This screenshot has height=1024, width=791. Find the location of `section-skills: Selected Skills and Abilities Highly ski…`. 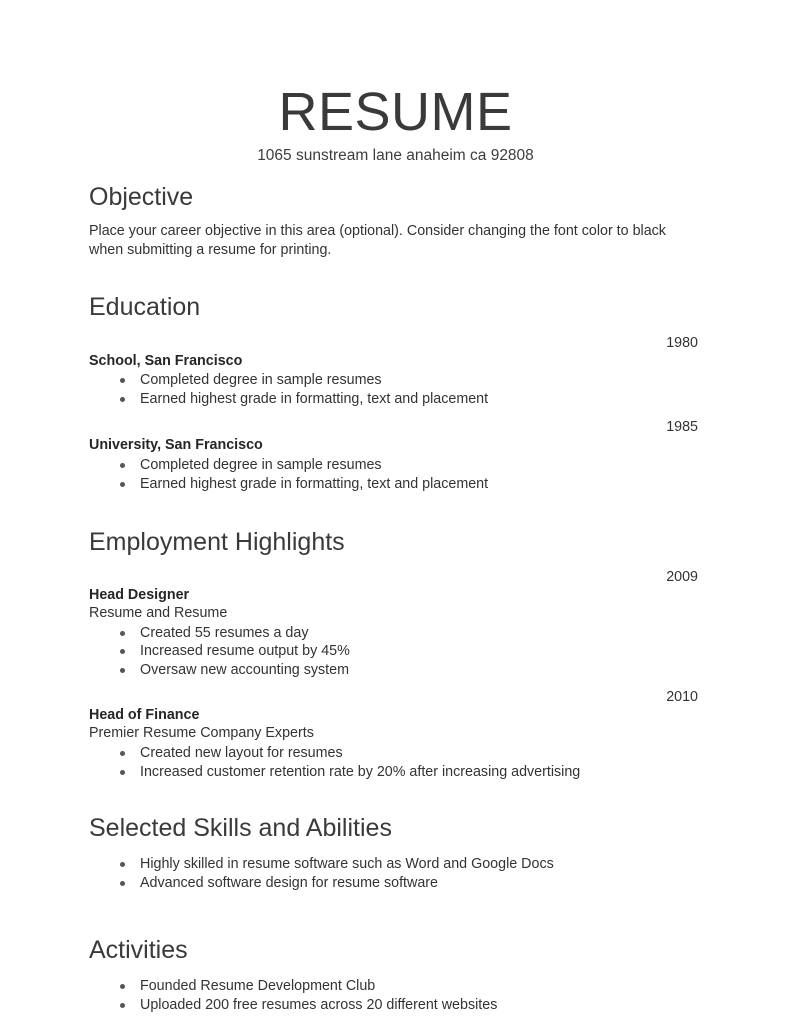

section-skills: Selected Skills and Abilities Highly ski… is located at coordinates (393, 853).